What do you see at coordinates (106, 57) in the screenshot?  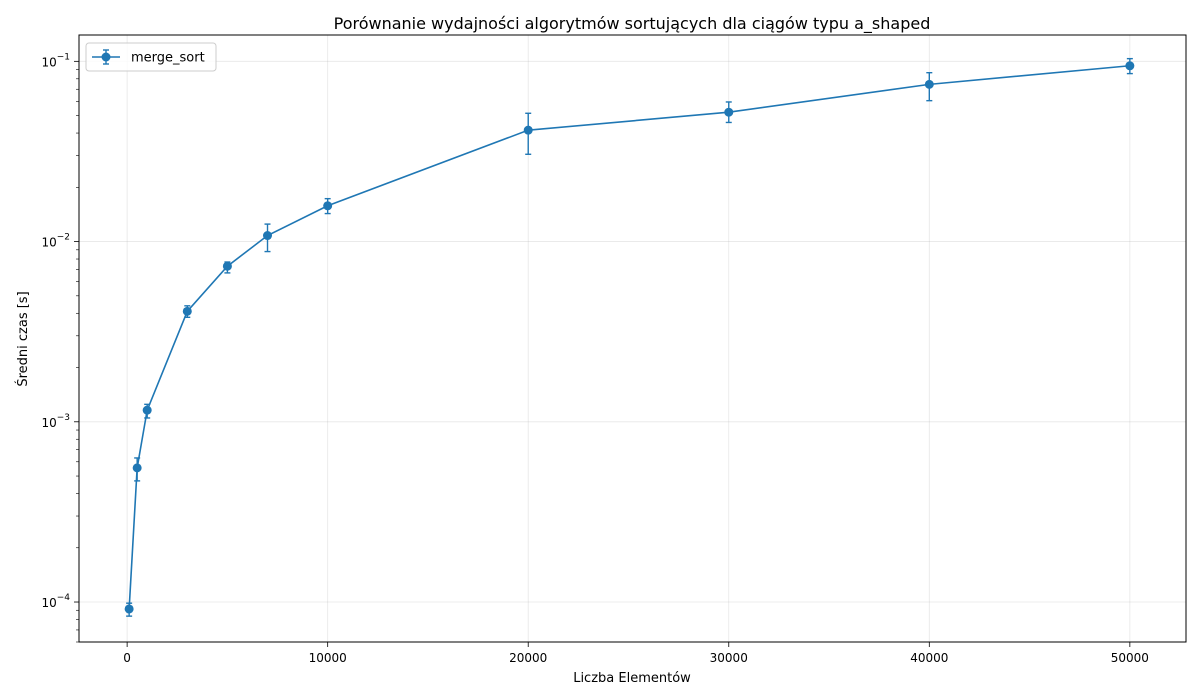 I see `legend-swatch-marker` at bounding box center [106, 57].